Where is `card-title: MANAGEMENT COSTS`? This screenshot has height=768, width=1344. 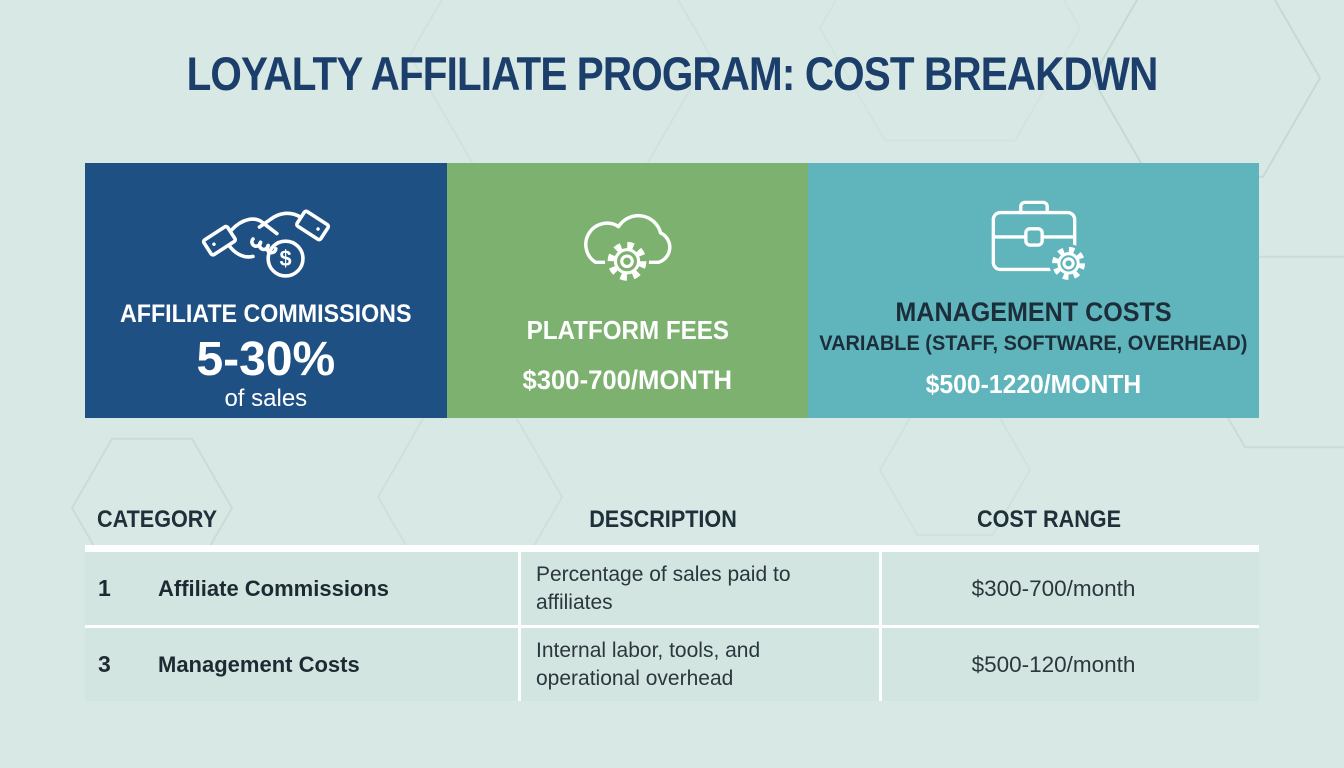
card-title: MANAGEMENT COSTS is located at coordinates (1033, 312).